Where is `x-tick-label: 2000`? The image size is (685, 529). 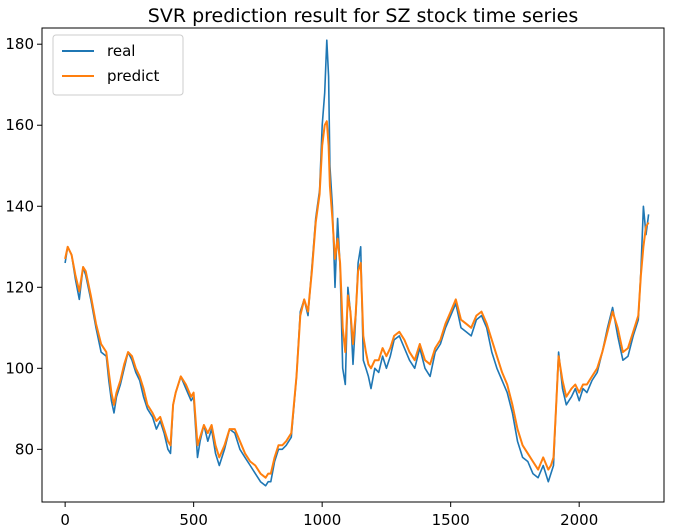 x-tick-label: 2000 is located at coordinates (579, 520).